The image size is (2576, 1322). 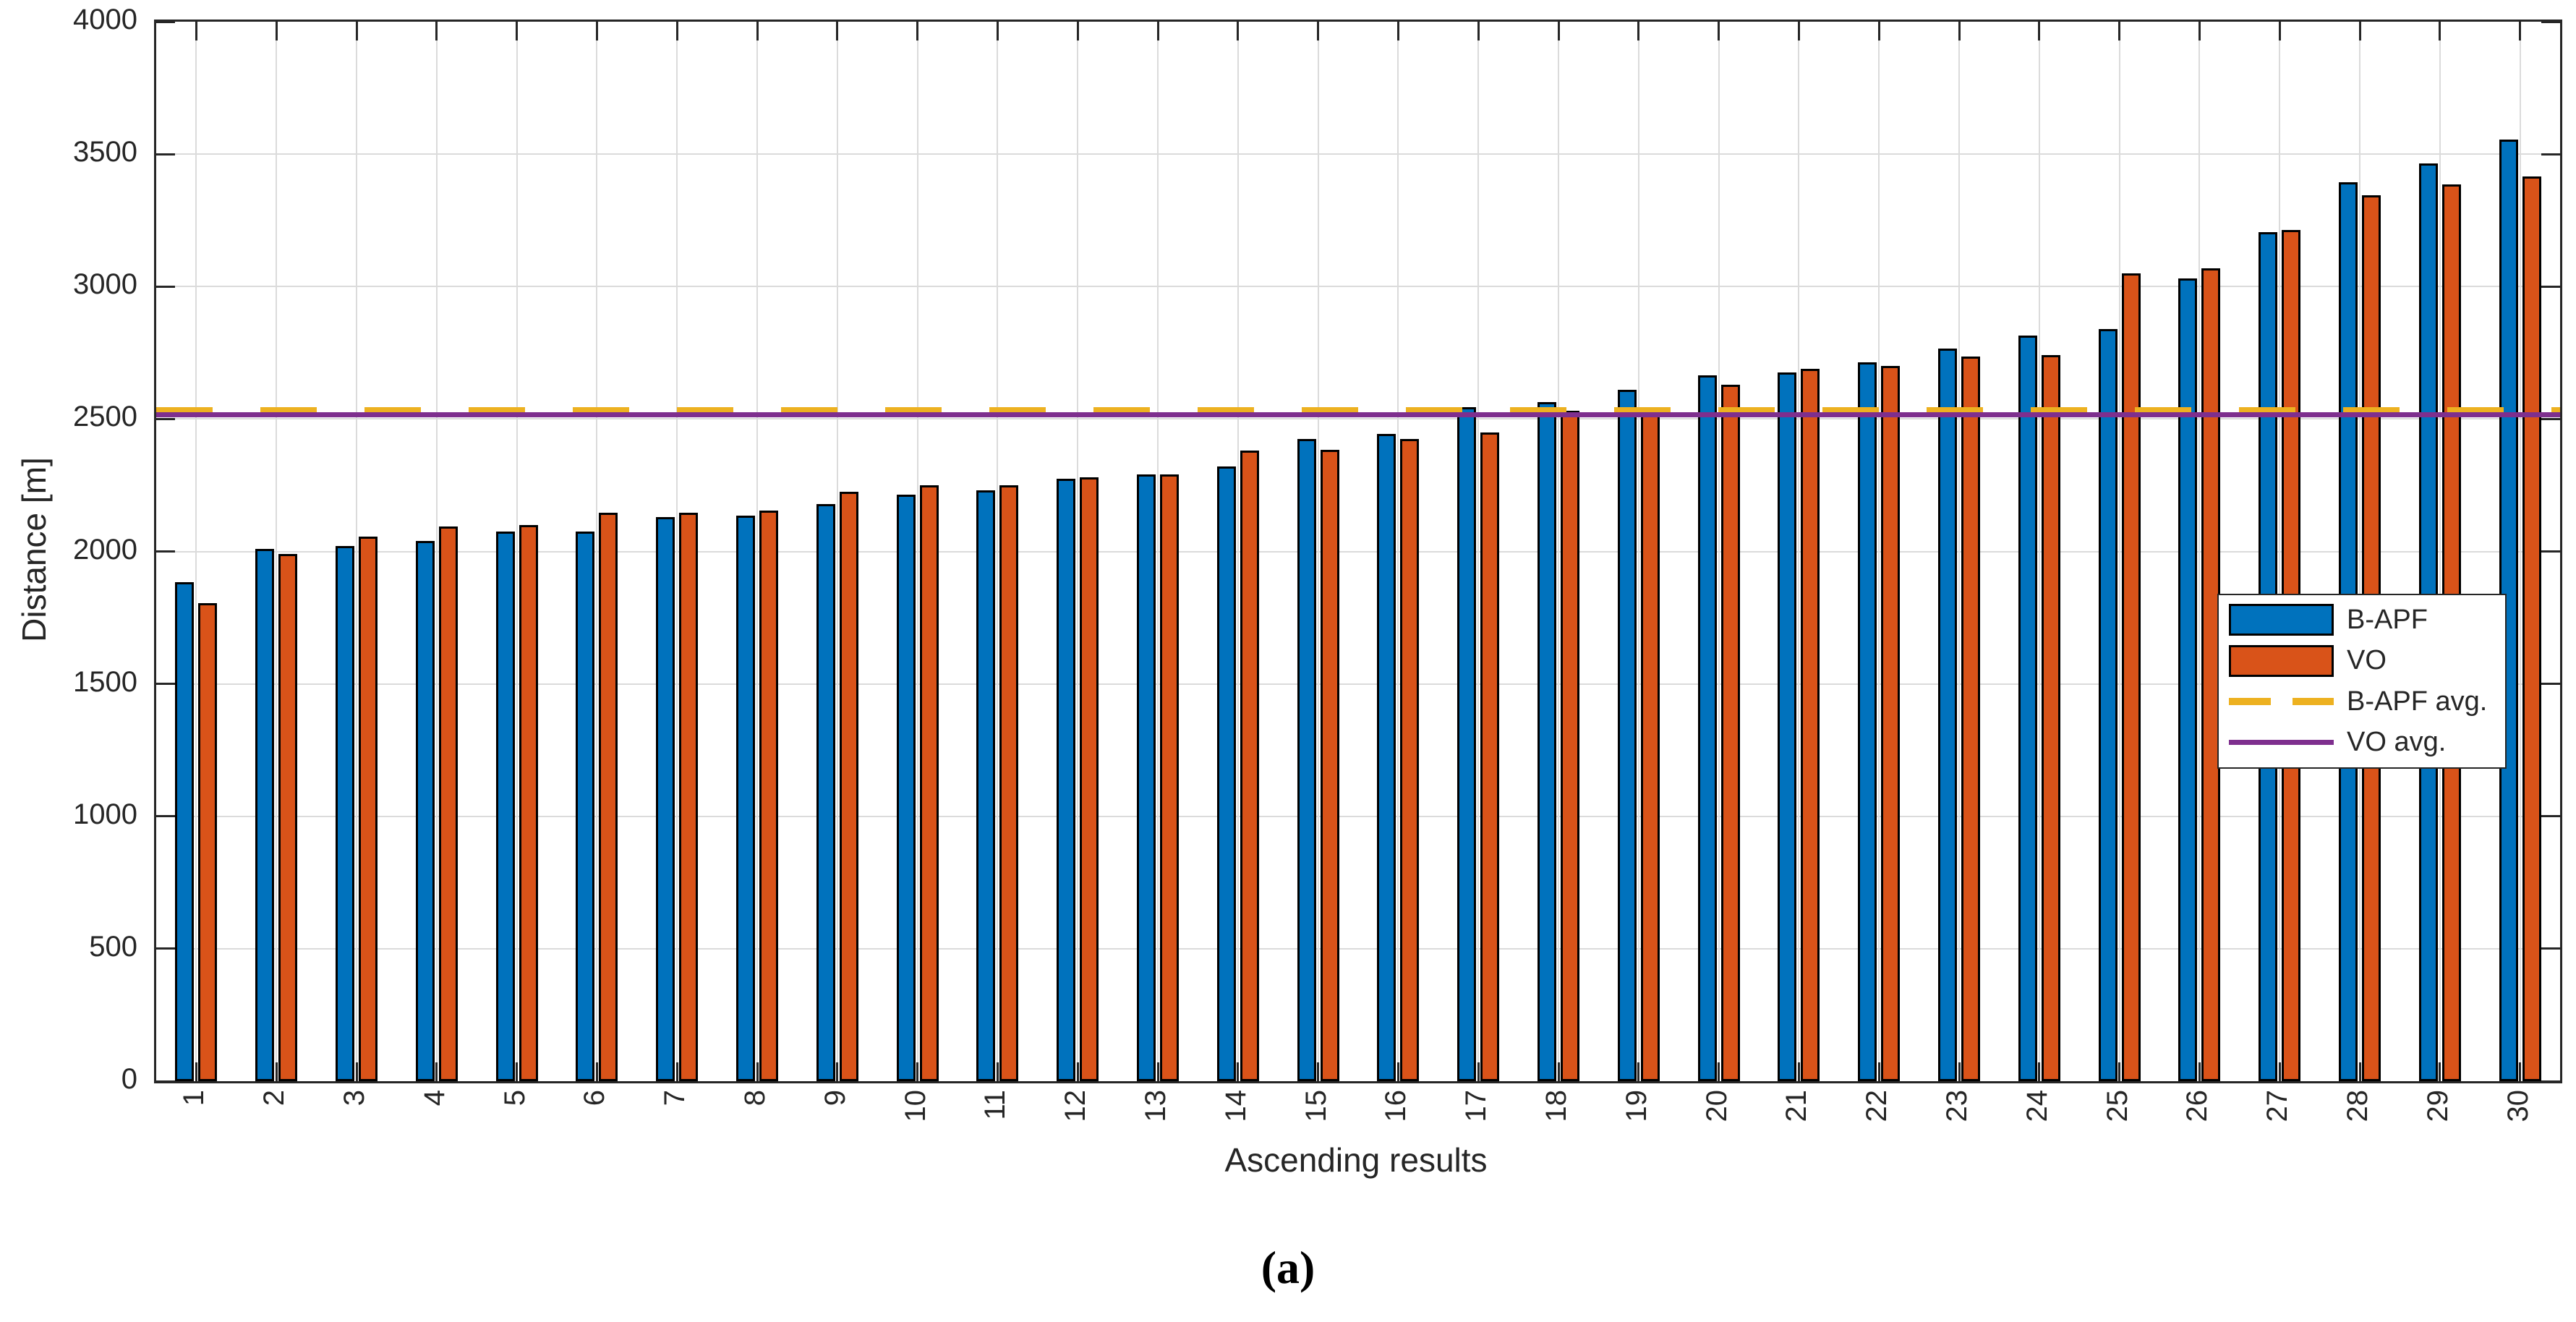 I want to click on legend-swatch-b-apf-bar-icon, so click(x=2281, y=620).